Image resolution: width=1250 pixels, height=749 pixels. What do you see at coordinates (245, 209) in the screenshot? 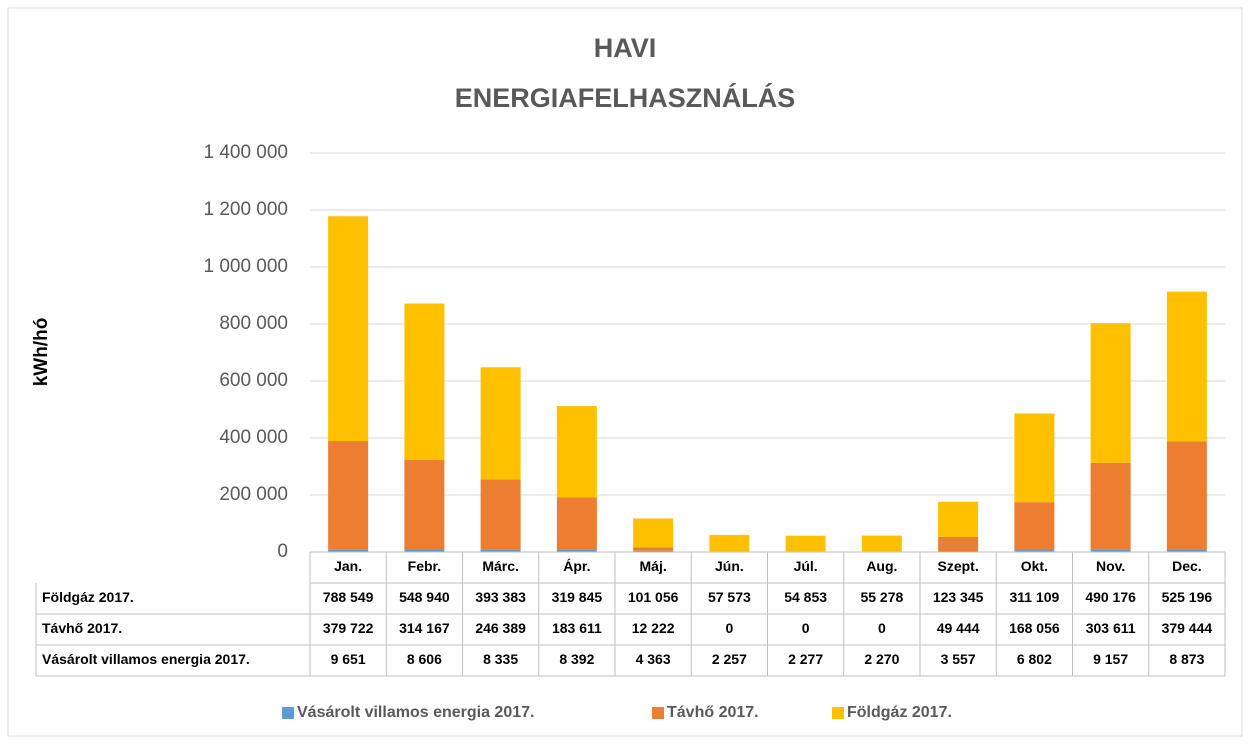
I see `y-tick-label: 1 200 000` at bounding box center [245, 209].